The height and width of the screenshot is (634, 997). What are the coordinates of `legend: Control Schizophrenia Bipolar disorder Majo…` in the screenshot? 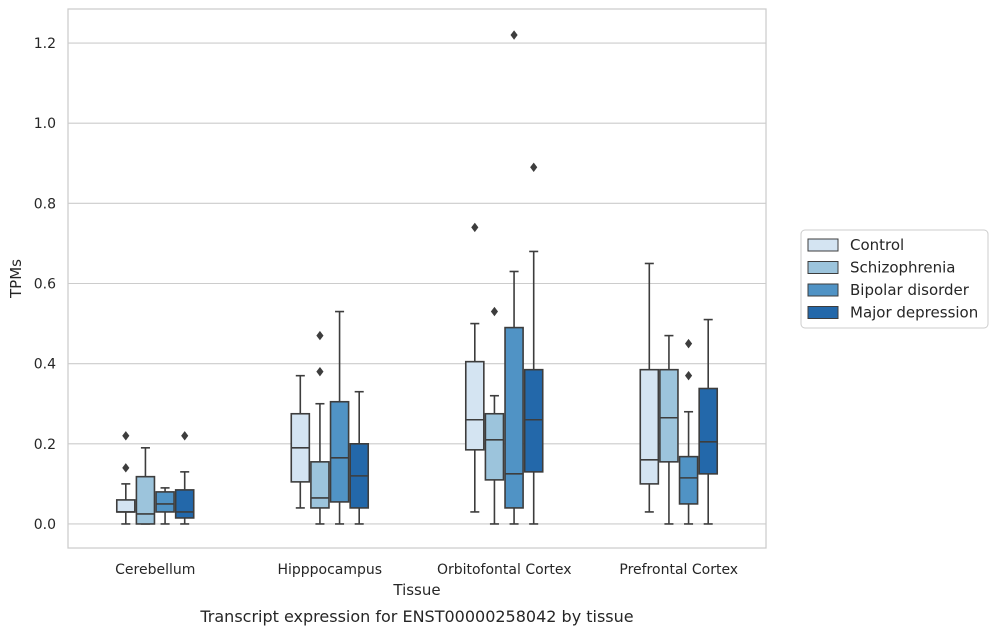 It's located at (894, 279).